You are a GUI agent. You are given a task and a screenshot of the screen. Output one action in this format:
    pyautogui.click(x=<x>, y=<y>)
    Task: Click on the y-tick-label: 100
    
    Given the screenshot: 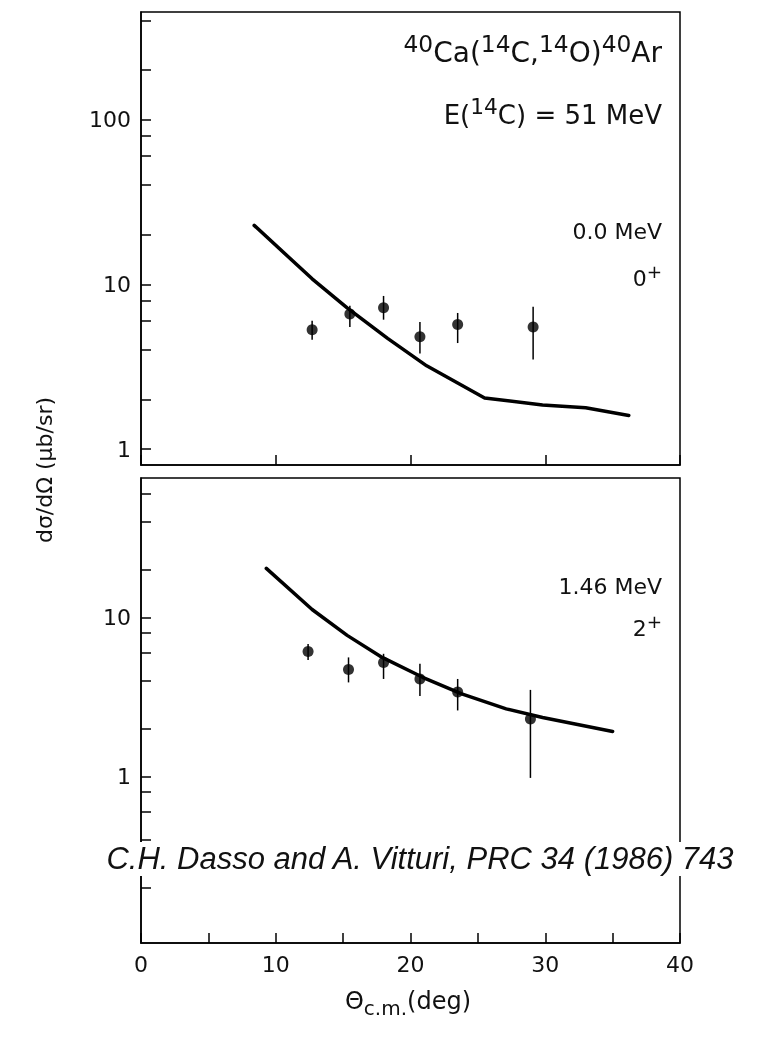 What is the action you would take?
    pyautogui.click(x=110, y=120)
    